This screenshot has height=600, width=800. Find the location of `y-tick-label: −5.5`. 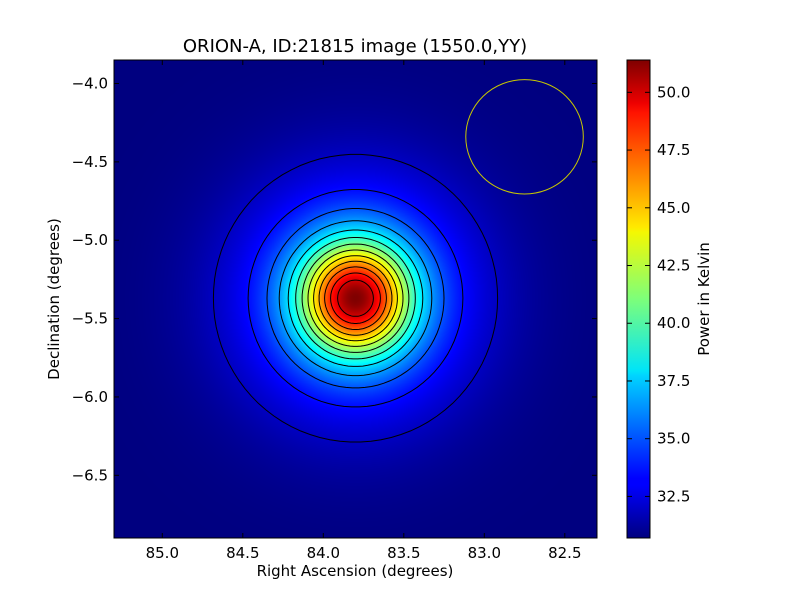

y-tick-label: −5.5 is located at coordinates (90, 319).